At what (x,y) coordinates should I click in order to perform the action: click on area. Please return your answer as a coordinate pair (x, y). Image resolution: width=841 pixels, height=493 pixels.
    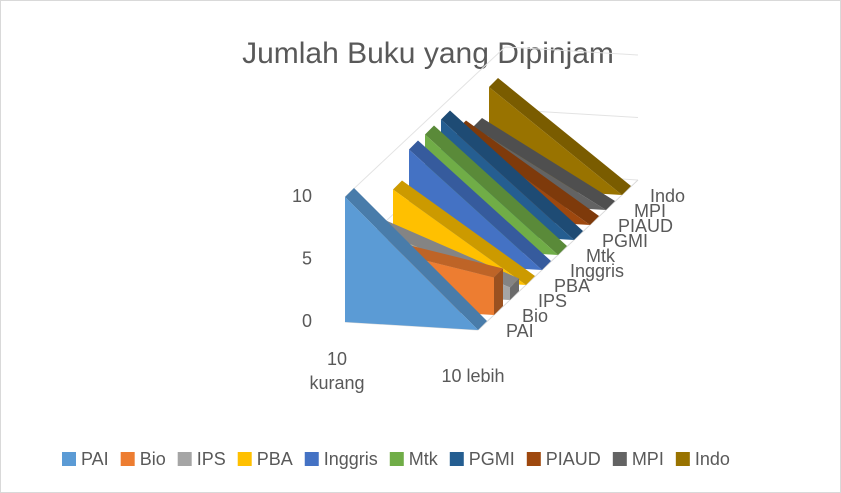
    Looking at the image, I should click on (411, 263).